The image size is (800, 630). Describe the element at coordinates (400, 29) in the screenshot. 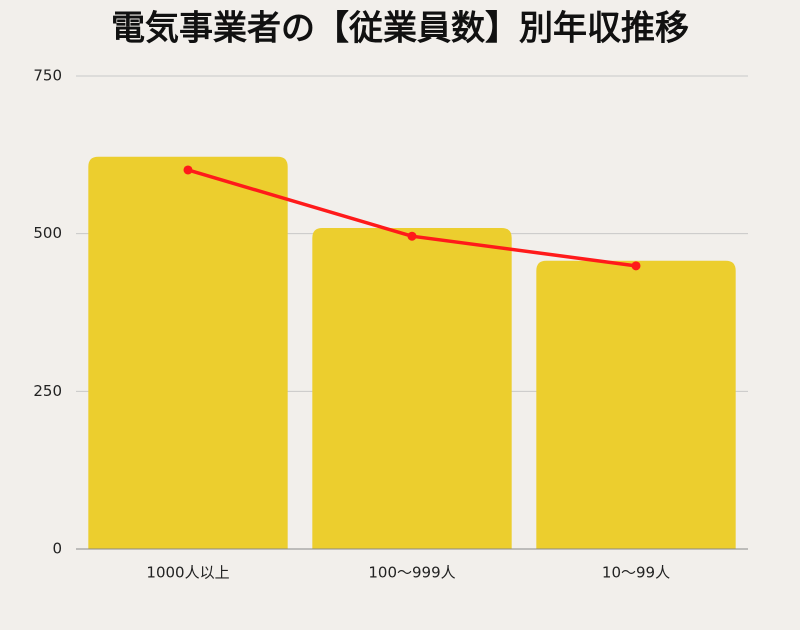

I see `chart-title: 電気事業者の【従業員数】別年収推移` at that location.